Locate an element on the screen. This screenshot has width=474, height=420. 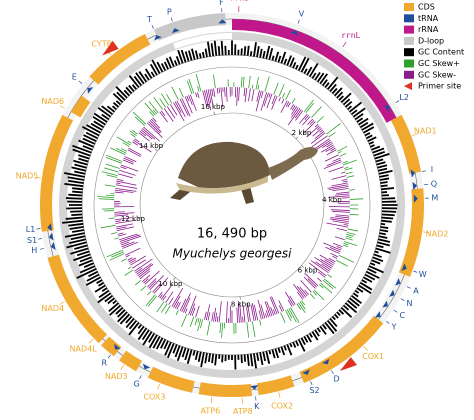
legend-label: tRNA is located at coordinates (428, 18).